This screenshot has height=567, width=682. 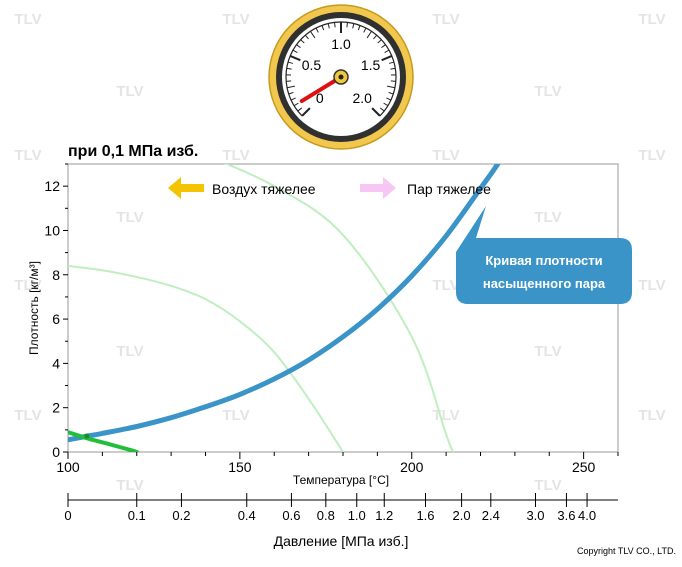 I want to click on legend-steam-heavier: Пар тяжелее, so click(x=449, y=189).